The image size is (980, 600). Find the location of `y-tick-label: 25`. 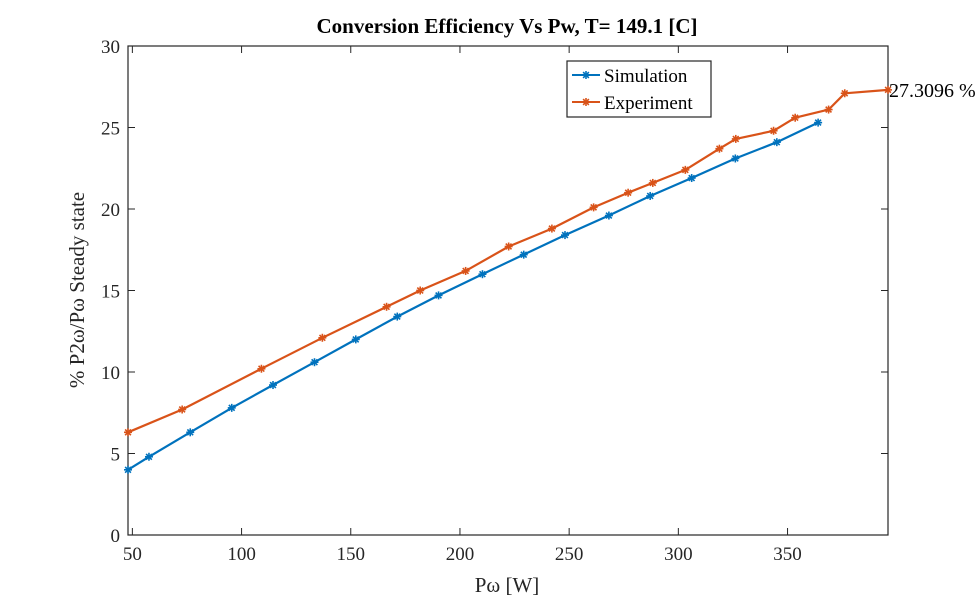

y-tick-label: 25 is located at coordinates (110, 129).